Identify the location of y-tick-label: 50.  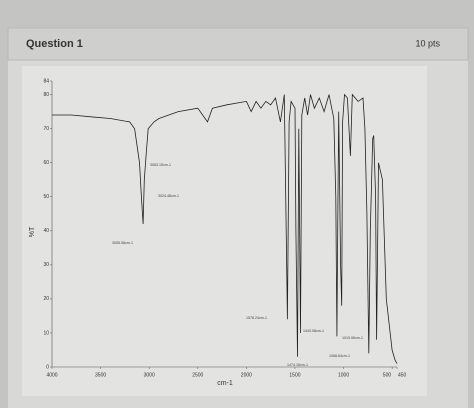
(46, 197).